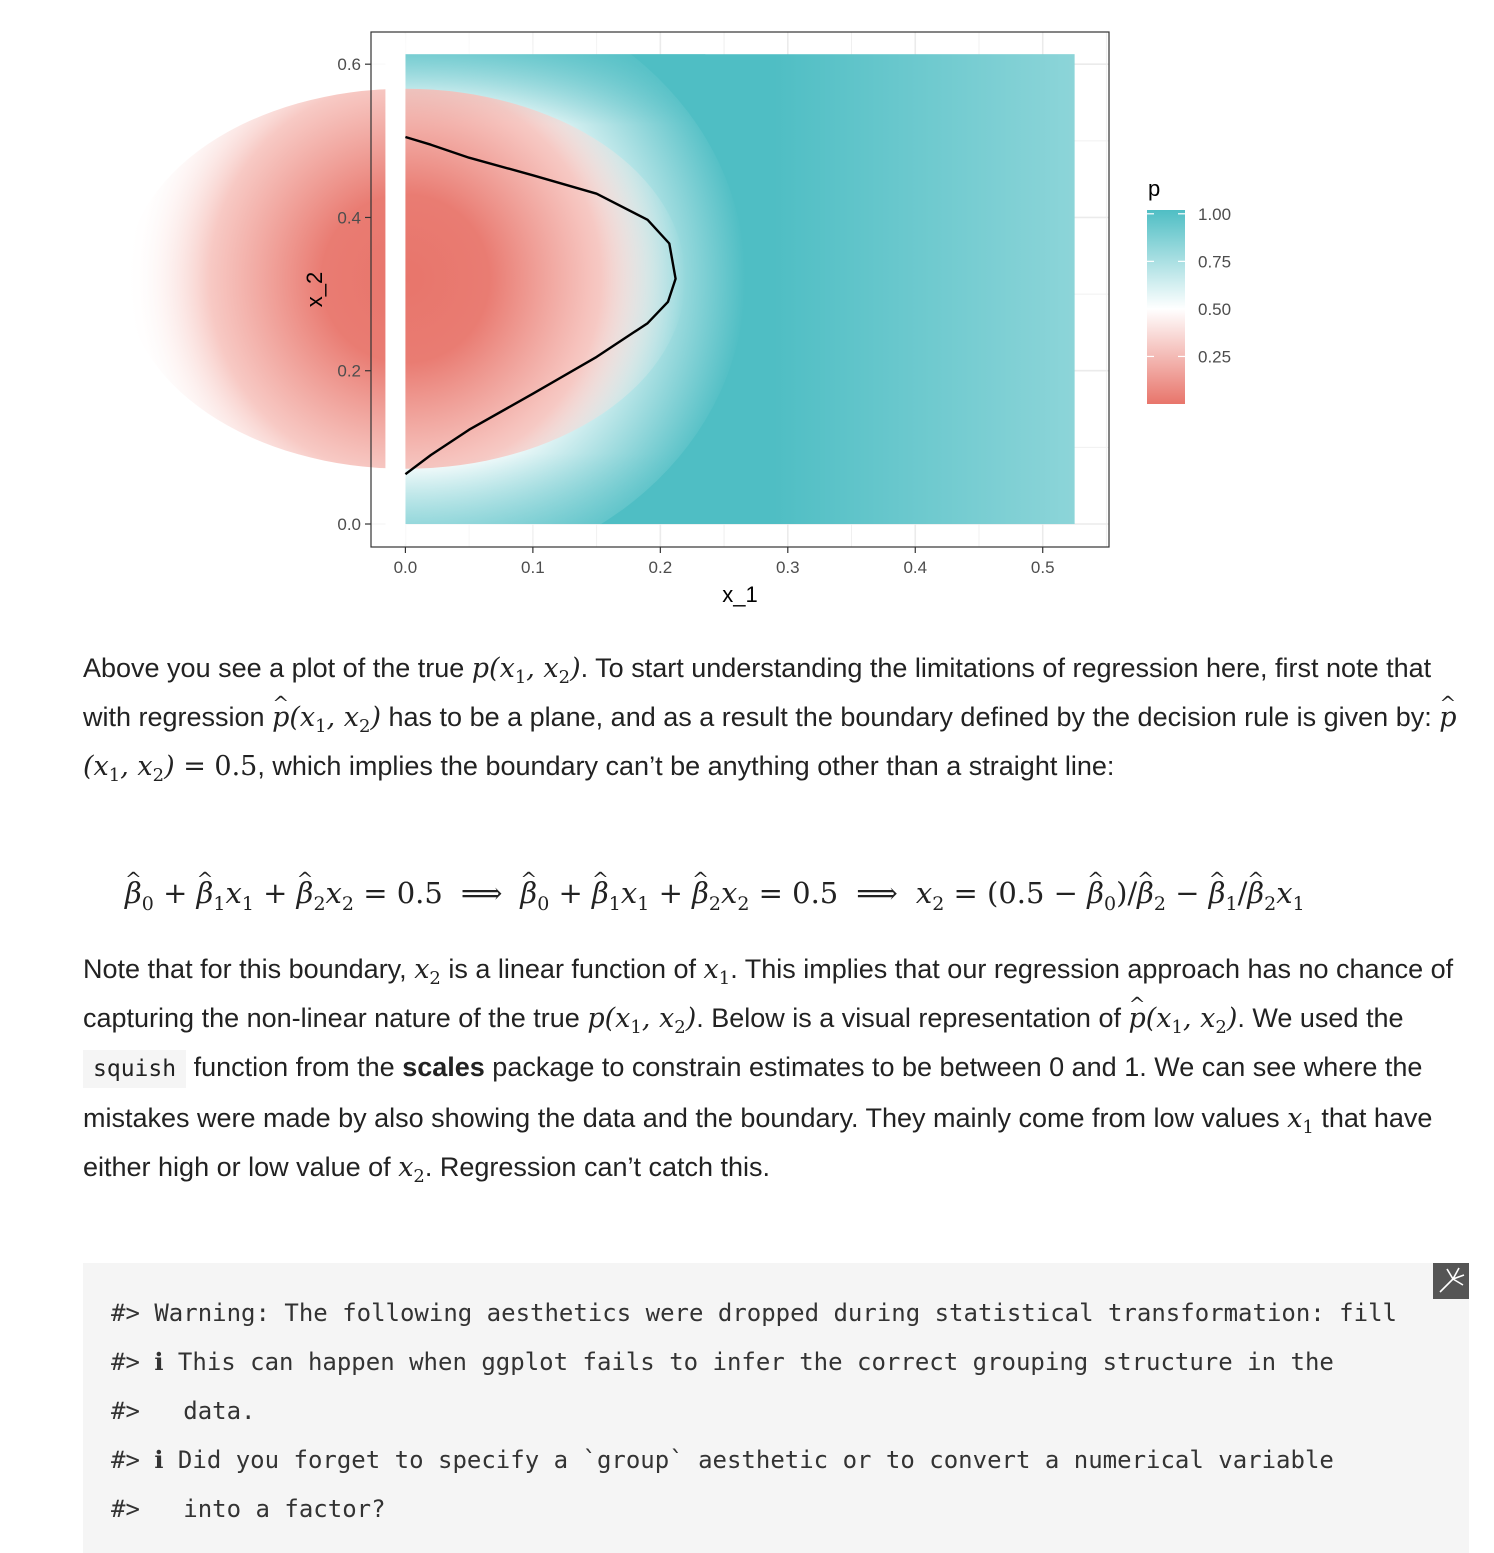 Image resolution: width=1494 pixels, height=1553 pixels. Describe the element at coordinates (395, 289) in the screenshot. I see `heatmap-left-mask` at that location.